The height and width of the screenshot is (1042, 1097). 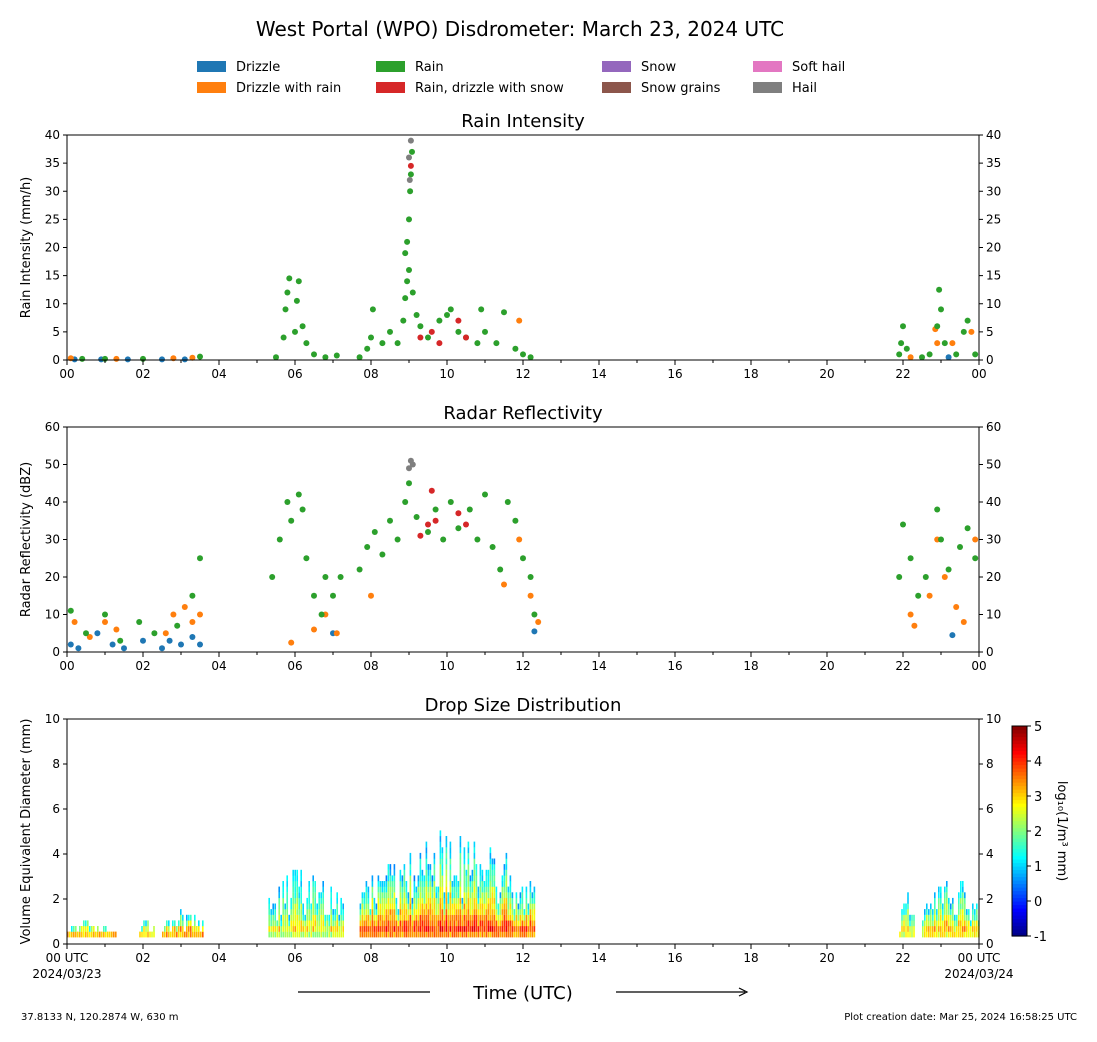 I want to click on legend-swatch, so click(x=767, y=66).